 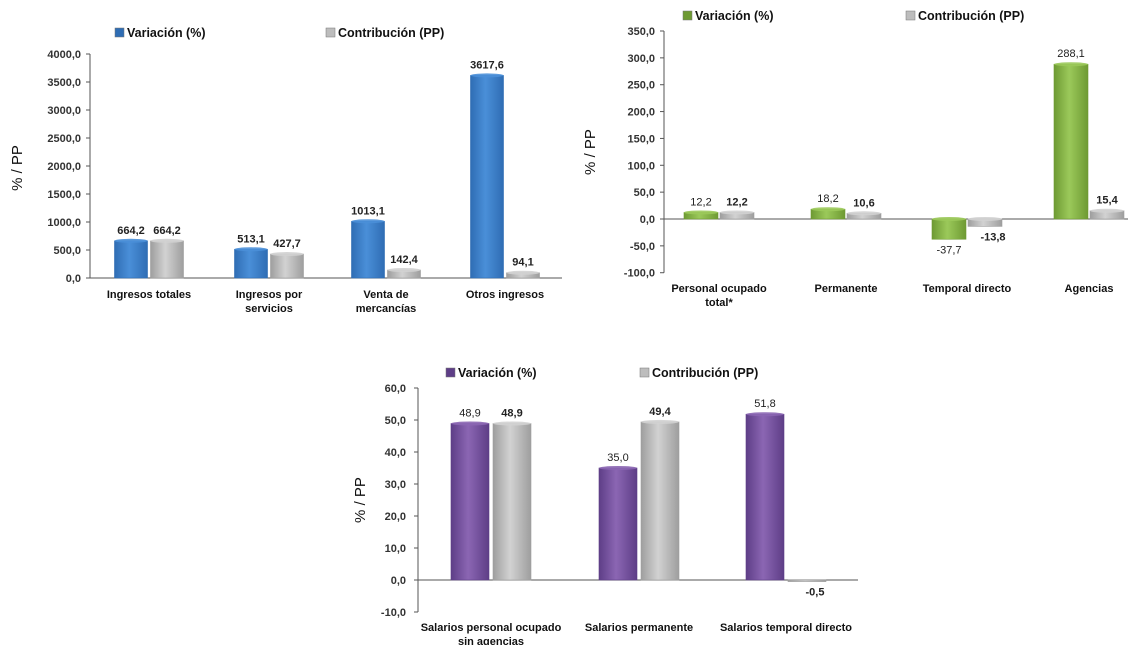 What do you see at coordinates (404, 260) in the screenshot?
I see `data-label: 142,4` at bounding box center [404, 260].